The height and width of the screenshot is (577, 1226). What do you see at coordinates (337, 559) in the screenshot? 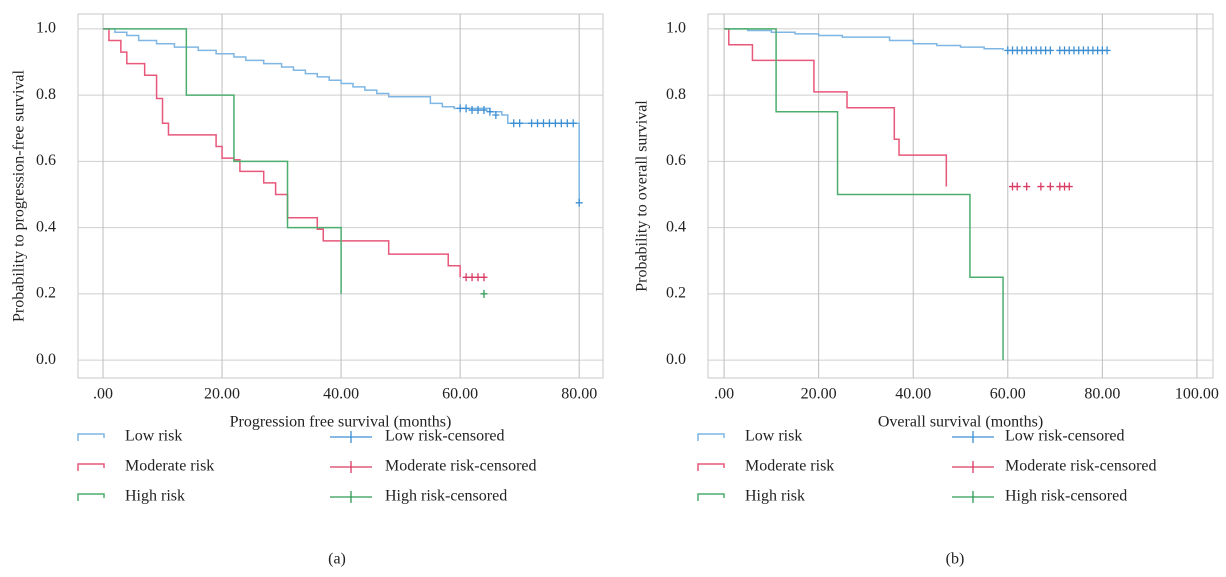
I see `panel-caption: (a)` at bounding box center [337, 559].